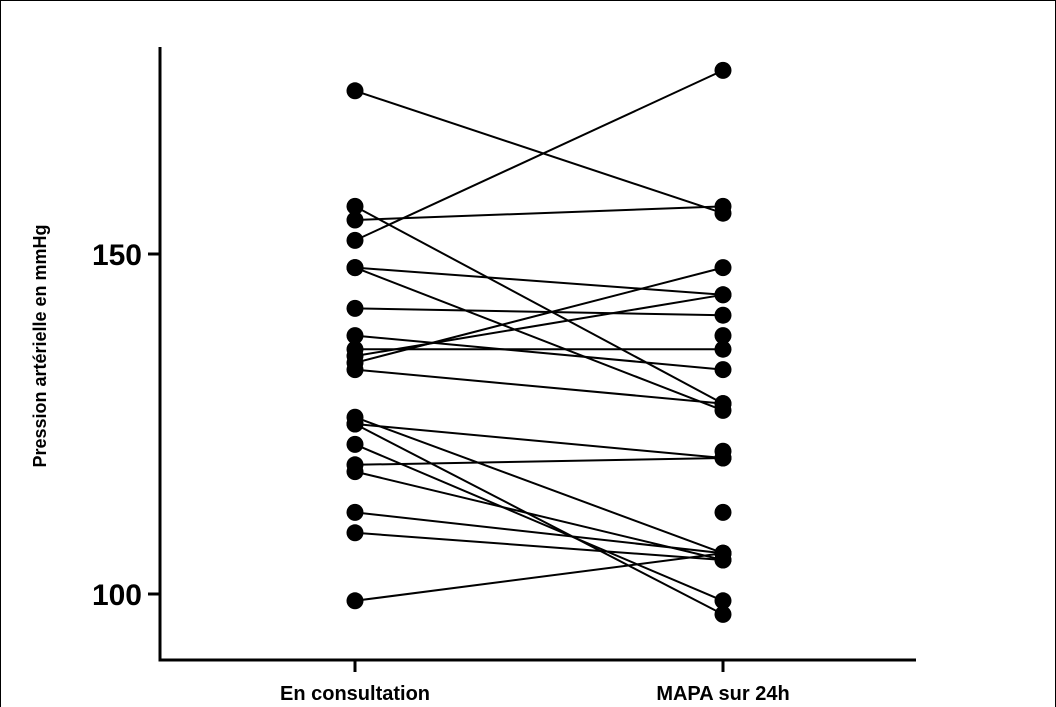  Describe the element at coordinates (535, 682) in the screenshot. I see `x-ticks: En consultation MAPA sur 24h` at that location.